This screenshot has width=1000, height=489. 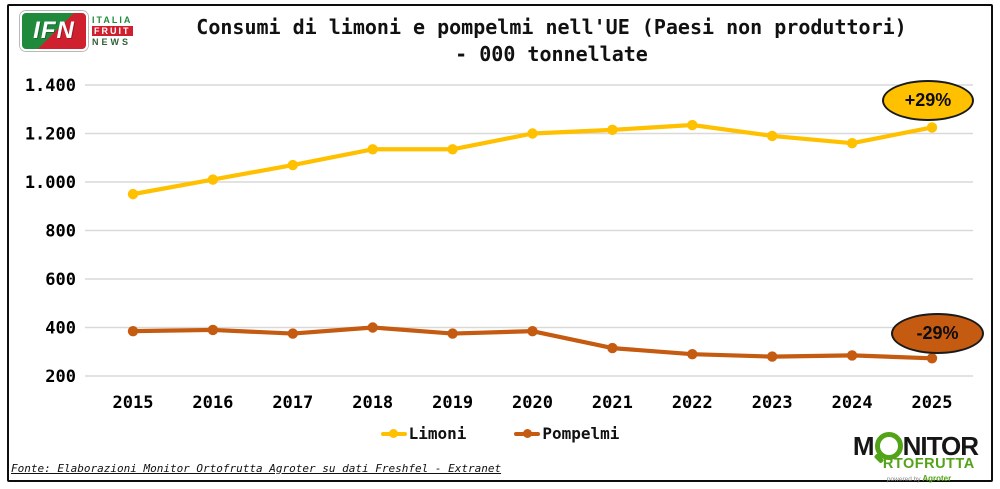 What do you see at coordinates (133, 403) in the screenshot?
I see `x-axis-tick-label: 2015` at bounding box center [133, 403].